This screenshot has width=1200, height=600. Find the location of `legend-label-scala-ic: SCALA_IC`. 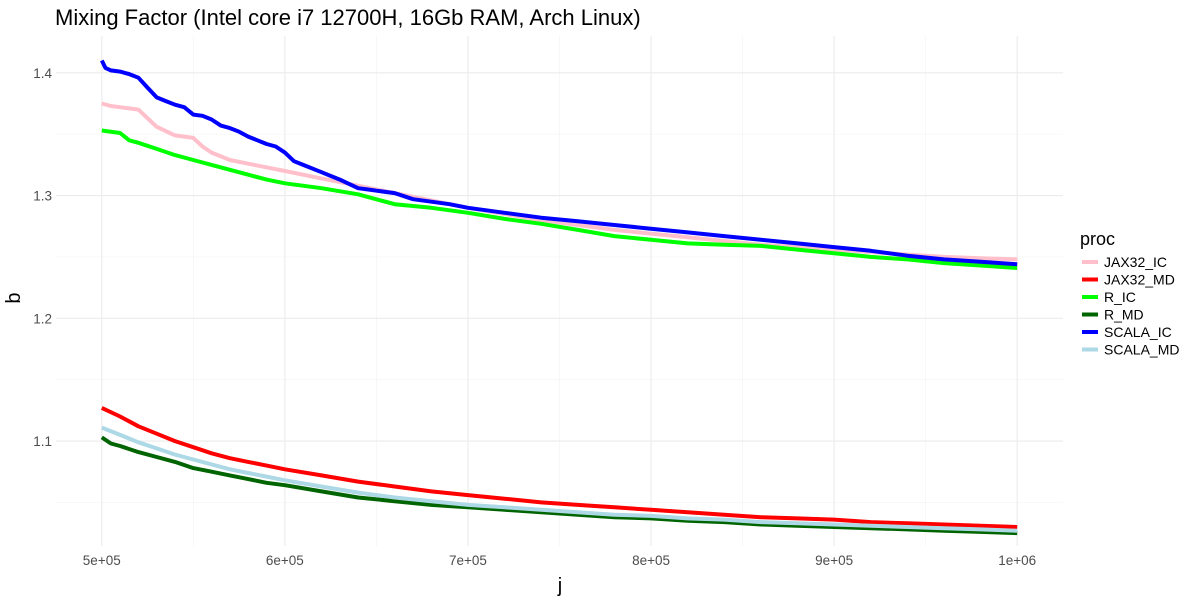

legend-label-scala-ic: SCALA_IC is located at coordinates (1138, 332).